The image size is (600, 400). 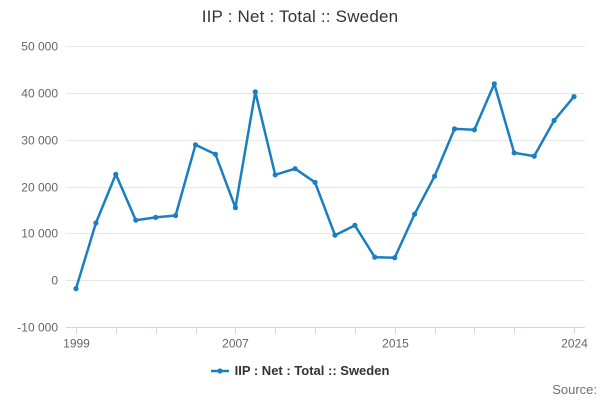 I want to click on legend-marker-icon, so click(x=219, y=370).